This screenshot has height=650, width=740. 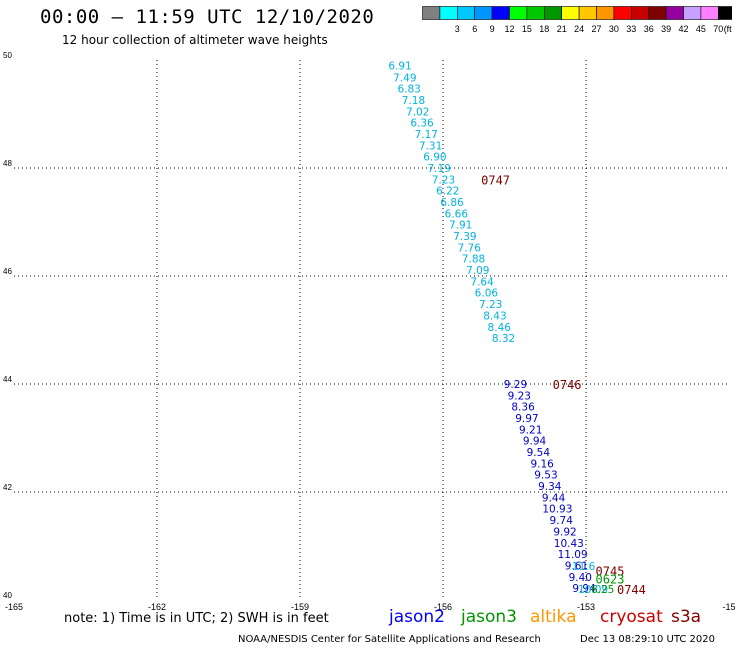 What do you see at coordinates (562, 29) in the screenshot?
I see `legend-tick-label: 21` at bounding box center [562, 29].